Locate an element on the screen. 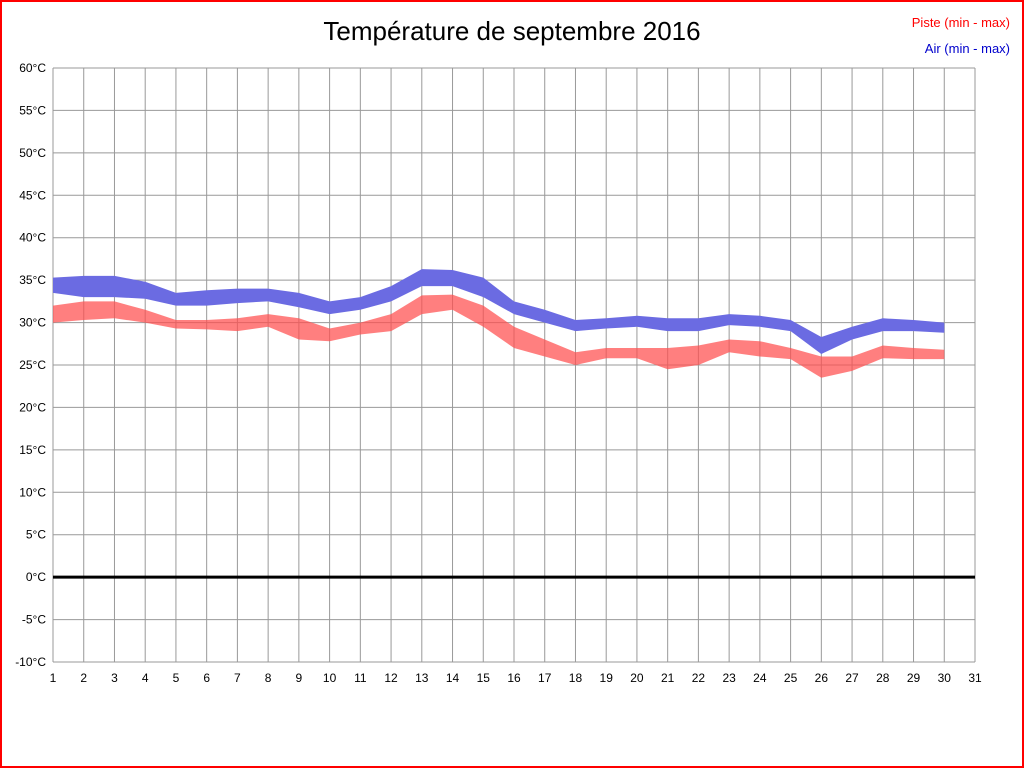 The height and width of the screenshot is (768, 1024). x-tick-label: 10 is located at coordinates (330, 678).